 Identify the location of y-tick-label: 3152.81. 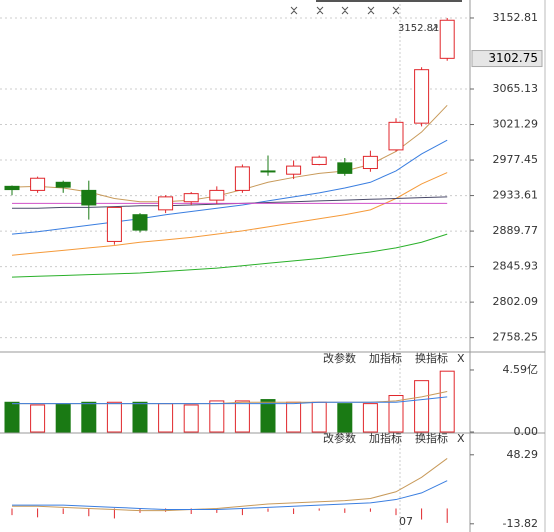
(516, 17).